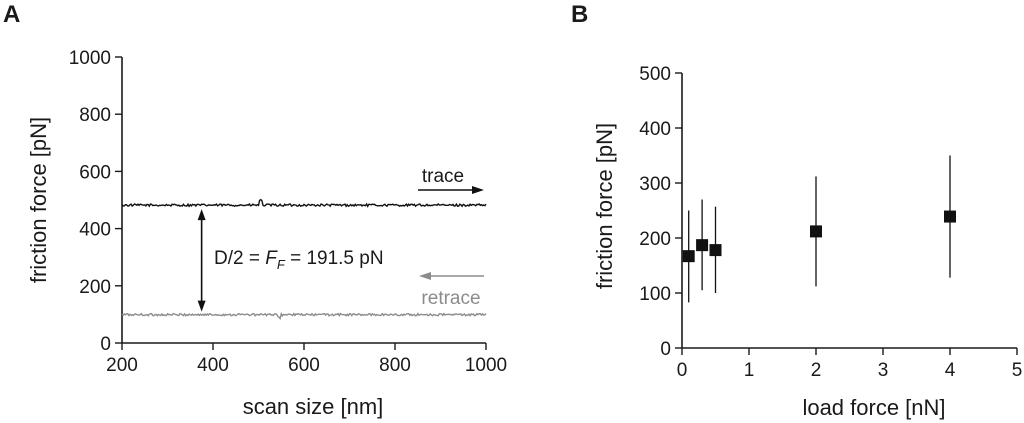 This screenshot has height=423, width=1024. I want to click on panel-a-xlabel: scan size [nm], so click(313, 406).